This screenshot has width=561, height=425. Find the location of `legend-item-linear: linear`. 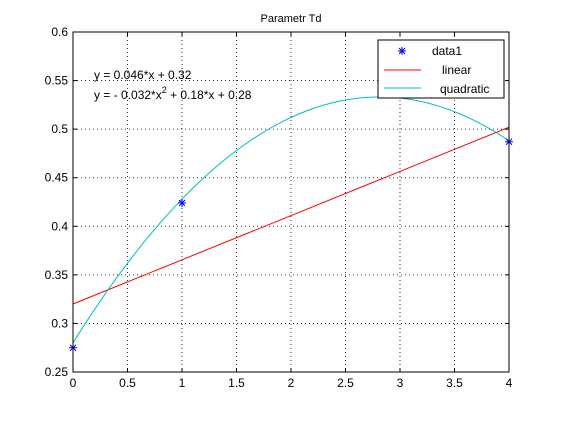

legend-item-linear: linear is located at coordinates (427, 70).